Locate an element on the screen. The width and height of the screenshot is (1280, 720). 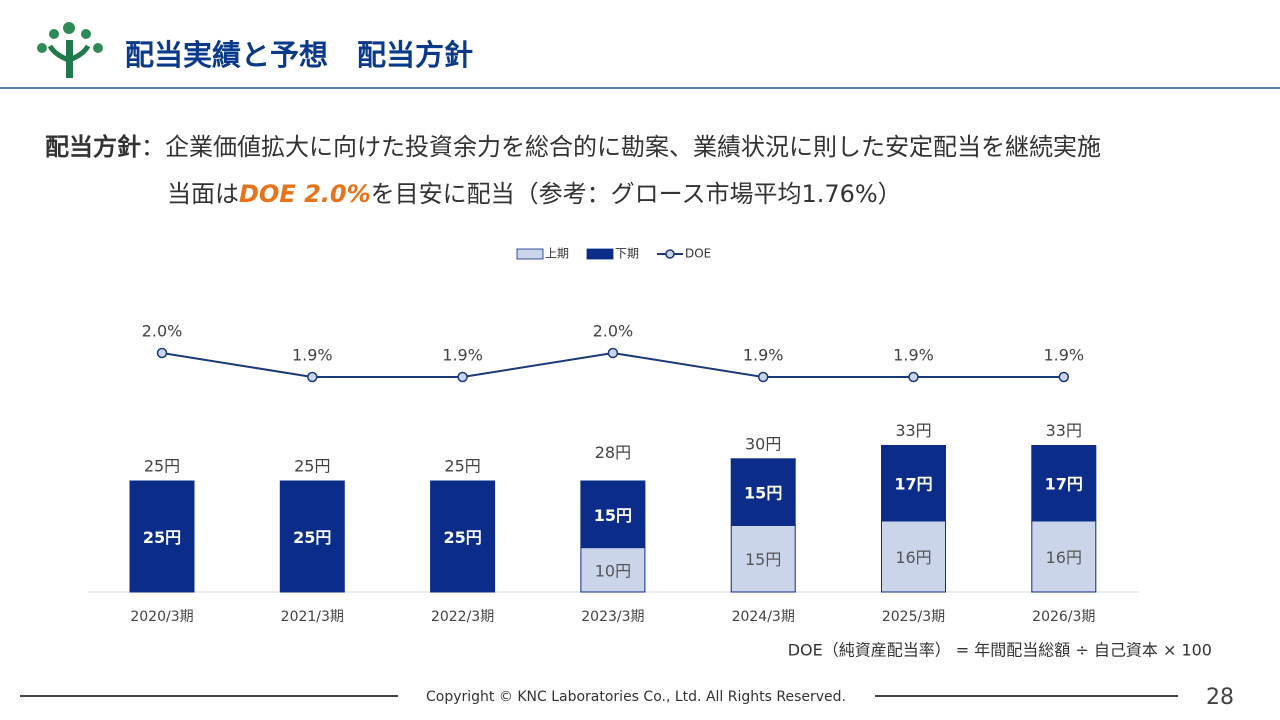
policy-text: 企業価値拡大に向けた投資余力を総合的に勘案、業績状況に則した安定配当を継続実施 is located at coordinates (633, 147).